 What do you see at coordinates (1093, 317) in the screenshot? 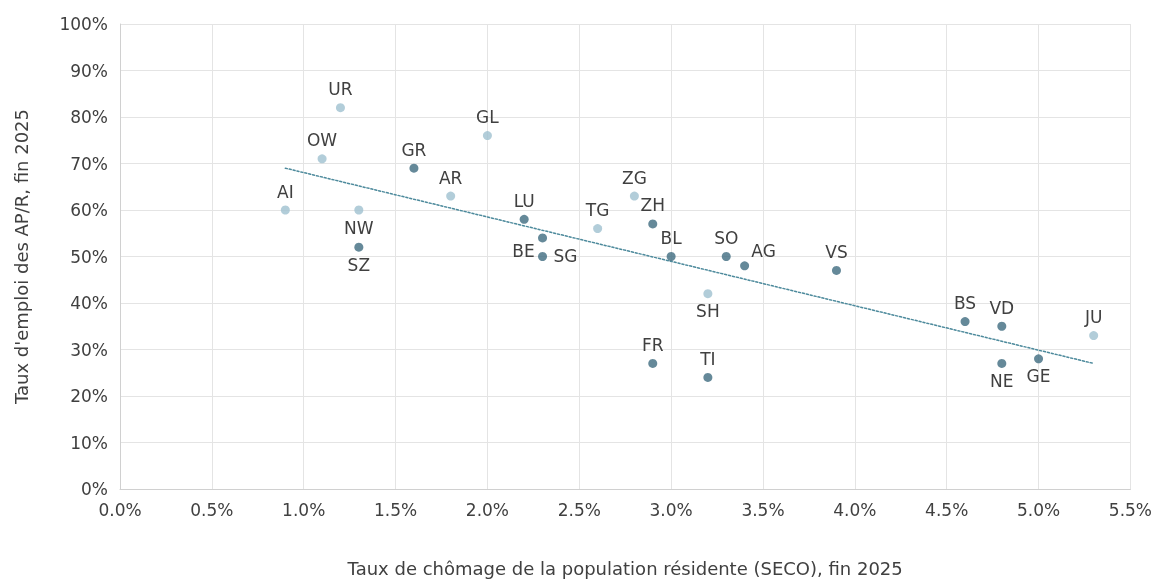
I see `annotation: JU` at bounding box center [1093, 317].